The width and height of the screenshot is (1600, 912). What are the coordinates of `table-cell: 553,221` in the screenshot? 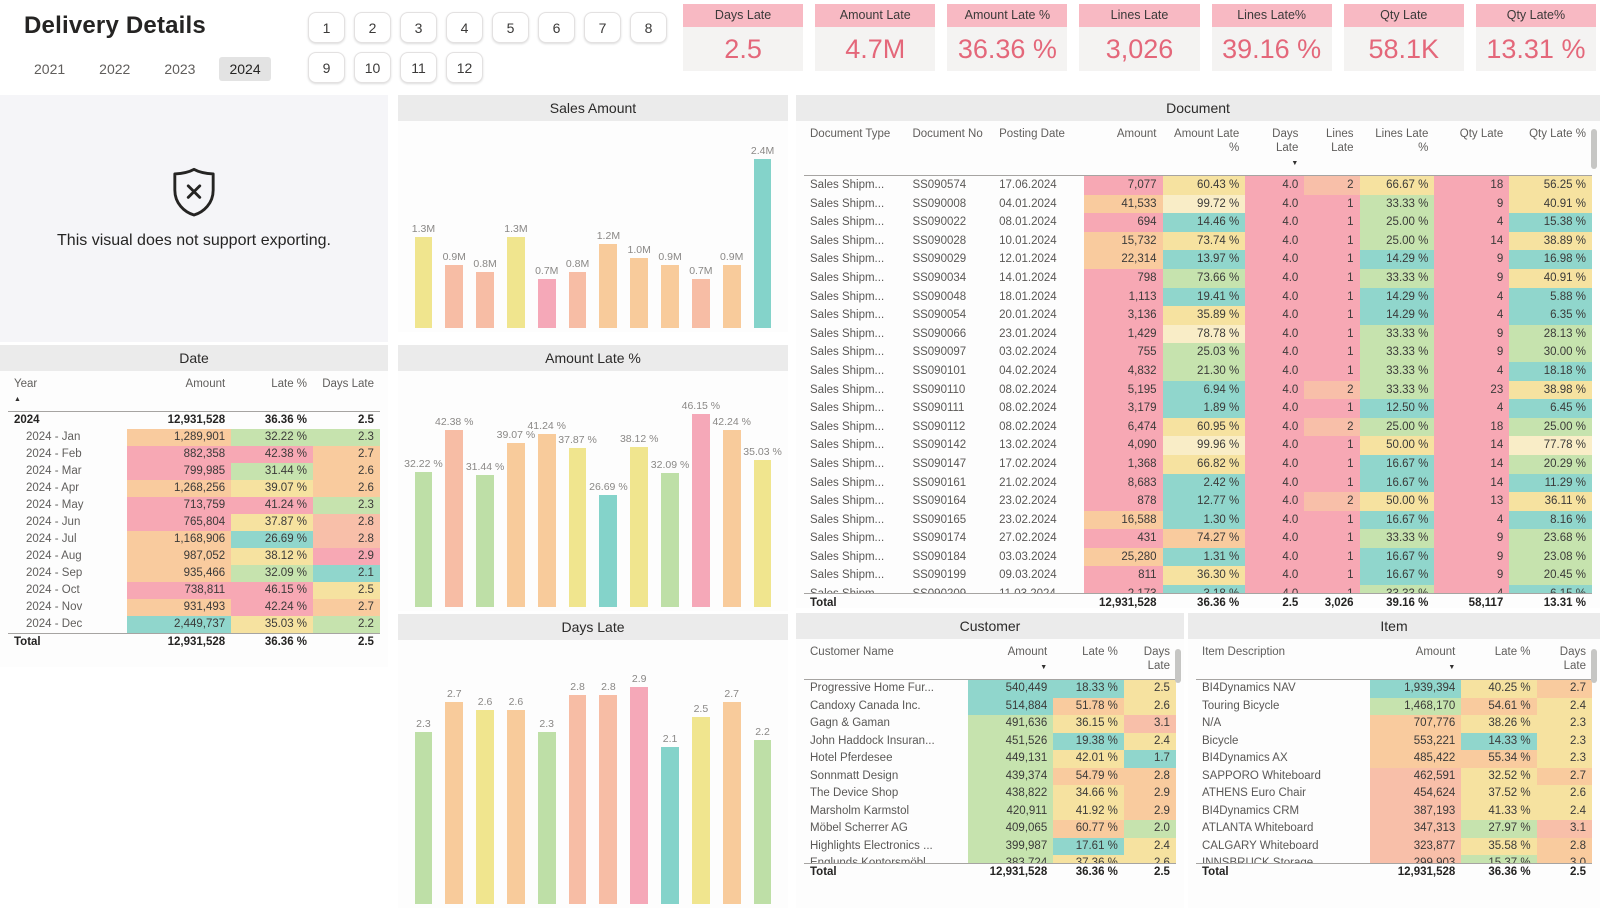 It's located at (1416, 741).